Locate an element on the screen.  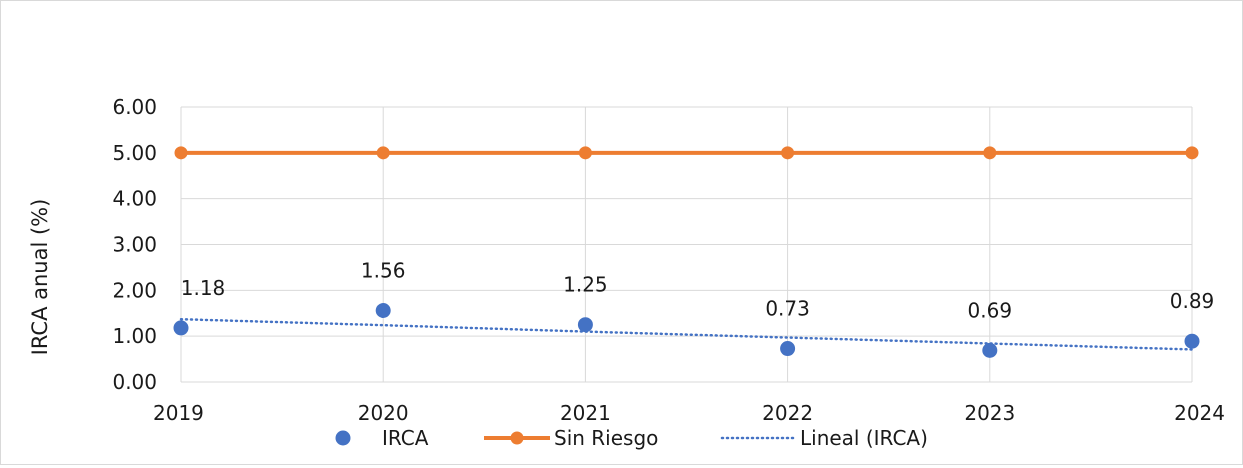
legend-sin-riesgo-marker is located at coordinates (517, 438).